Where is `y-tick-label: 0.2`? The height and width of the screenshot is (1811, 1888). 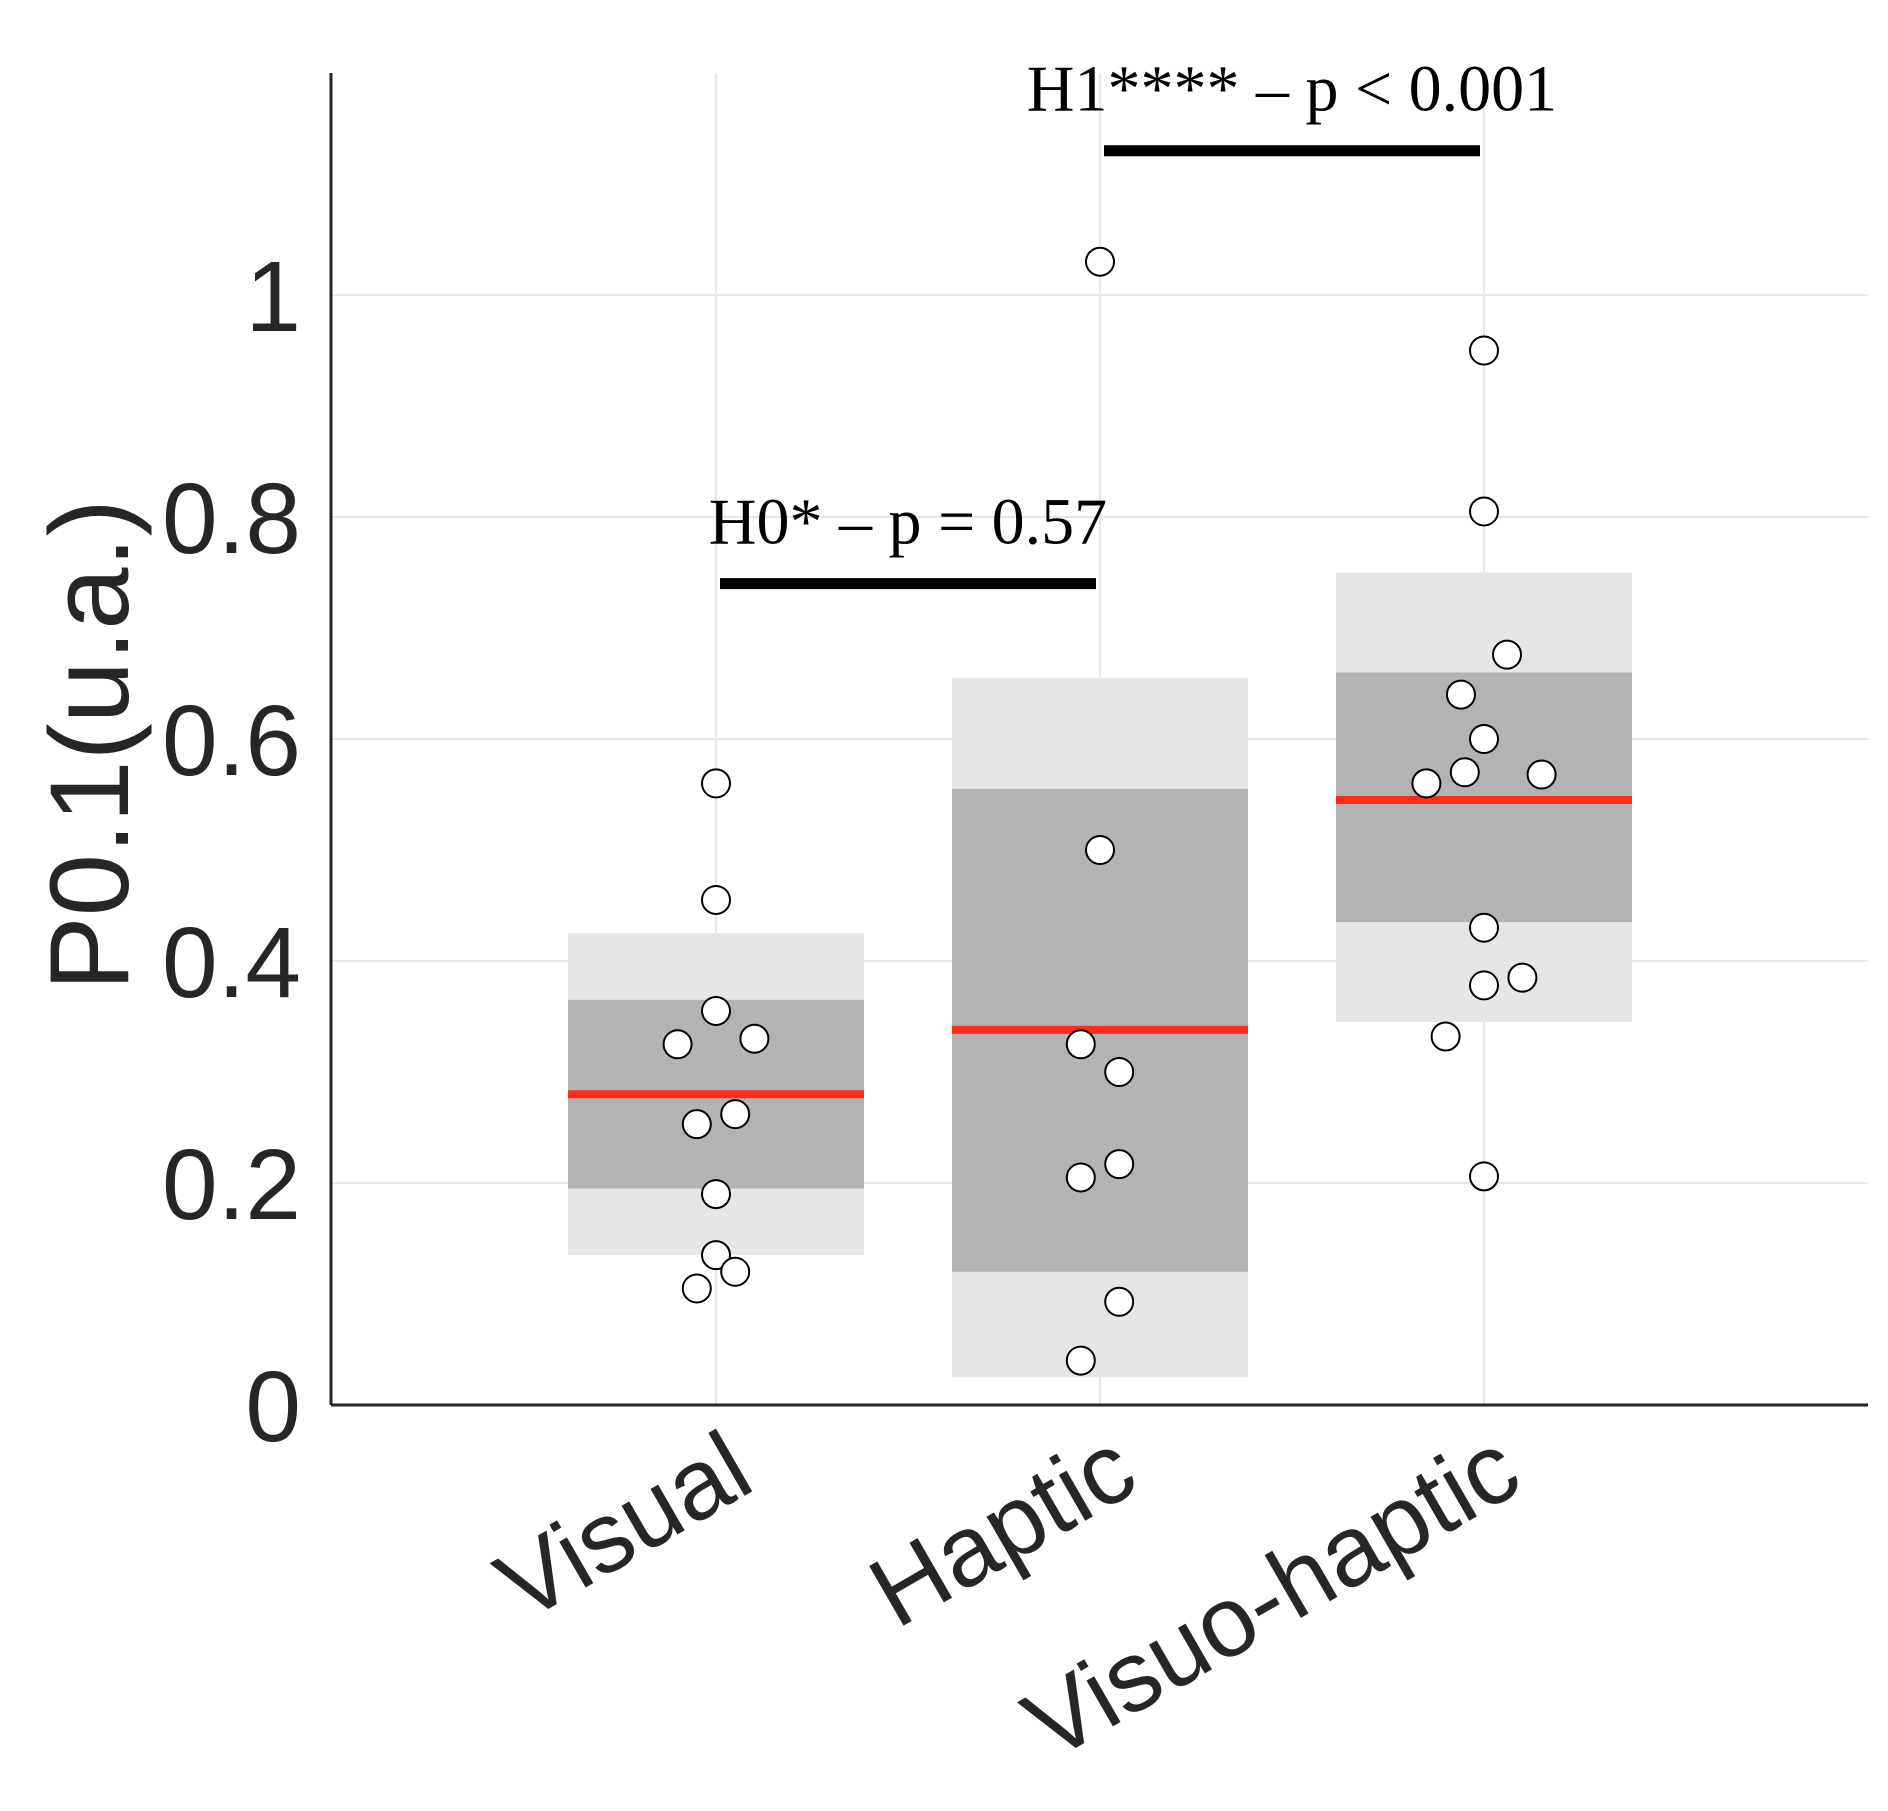 y-tick-label: 0.2 is located at coordinates (231, 1185).